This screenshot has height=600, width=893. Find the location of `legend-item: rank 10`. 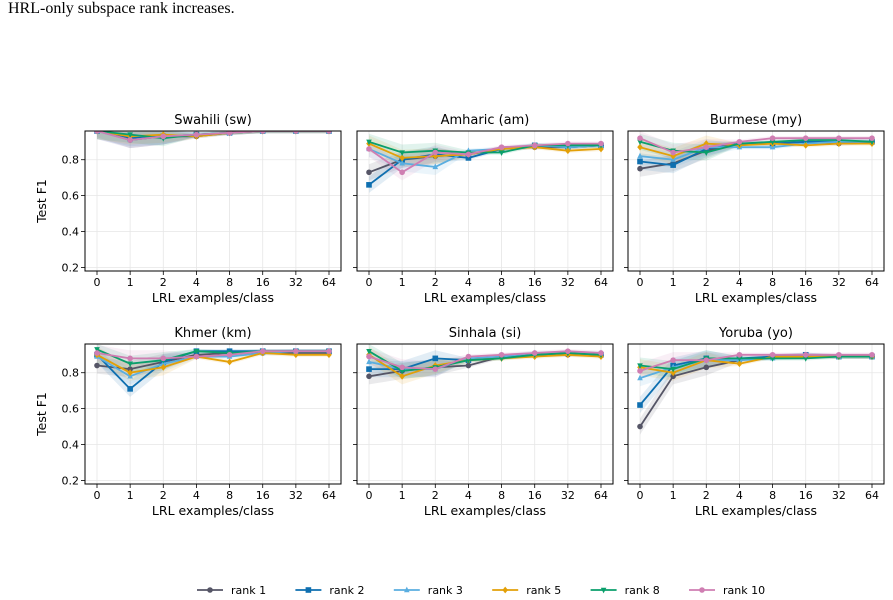

legend-item: rank 10 is located at coordinates (727, 590).